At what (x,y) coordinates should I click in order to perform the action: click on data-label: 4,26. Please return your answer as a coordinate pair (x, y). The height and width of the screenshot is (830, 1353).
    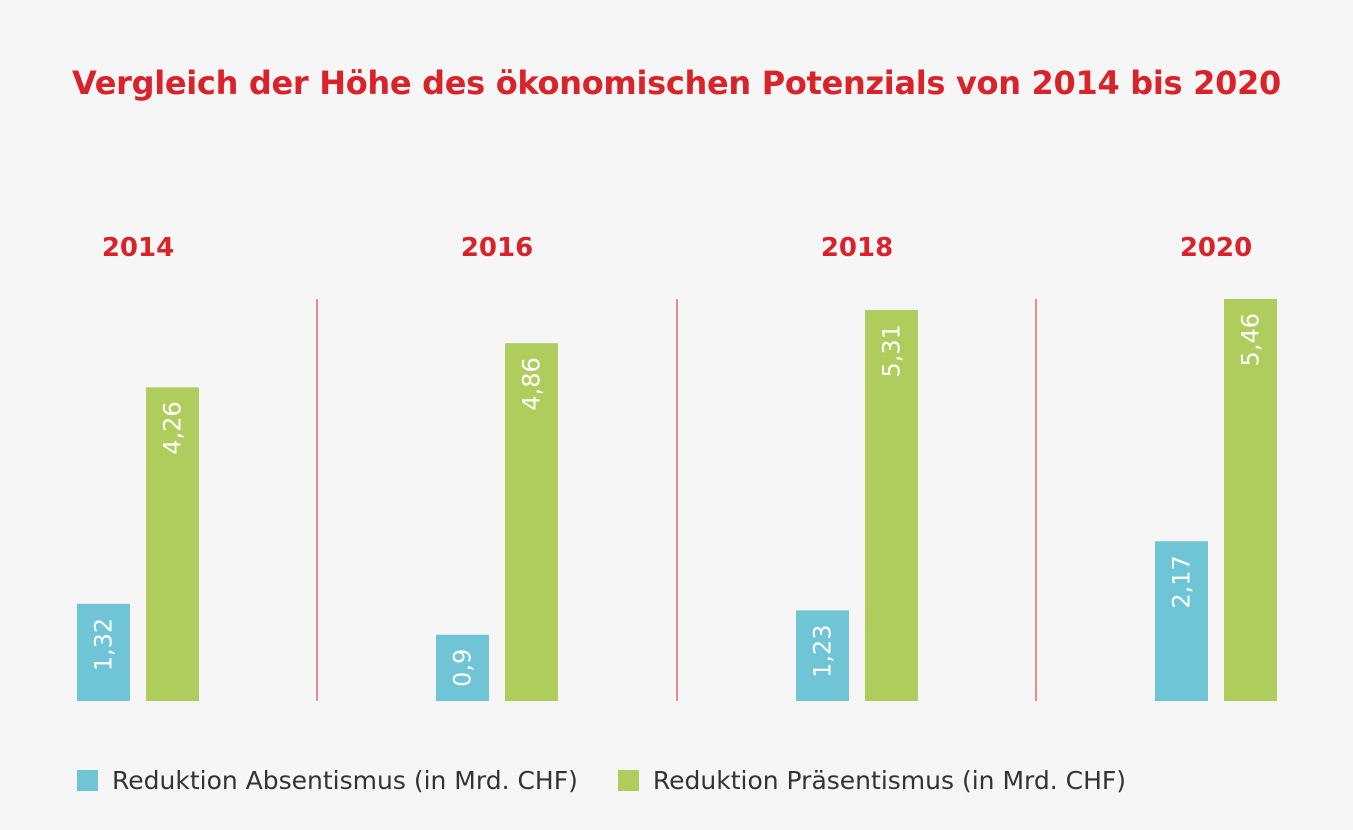
    Looking at the image, I should click on (173, 427).